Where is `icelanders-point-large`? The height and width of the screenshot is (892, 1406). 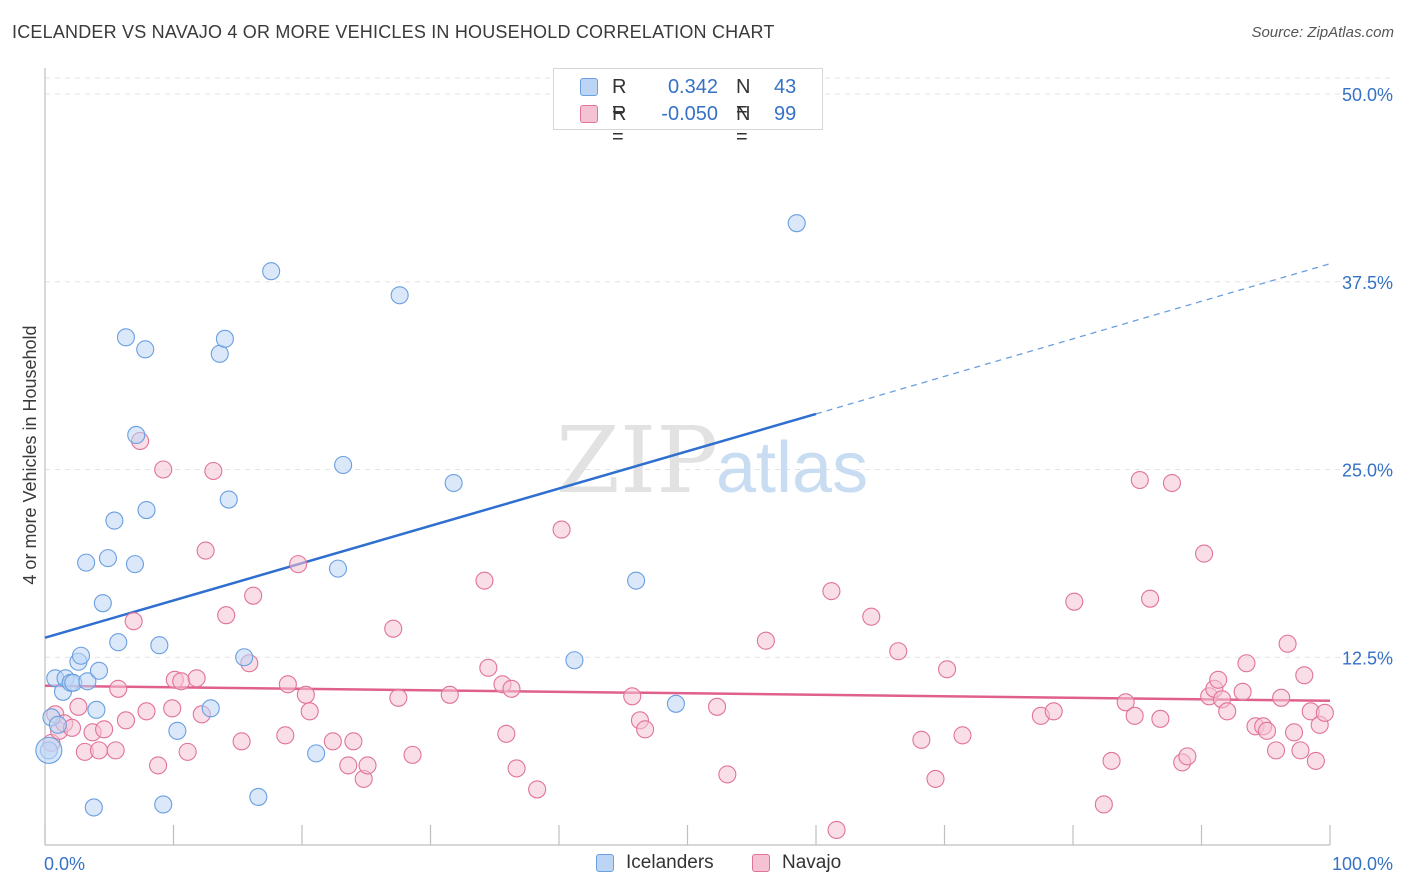
icelanders-point-large is located at coordinates (49, 750).